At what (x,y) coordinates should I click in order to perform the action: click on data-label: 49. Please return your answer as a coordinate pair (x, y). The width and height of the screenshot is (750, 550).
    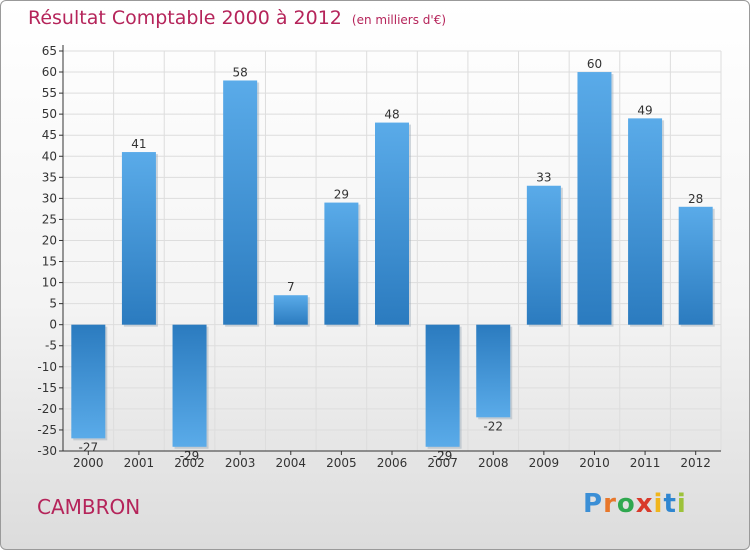
    Looking at the image, I should click on (644, 110).